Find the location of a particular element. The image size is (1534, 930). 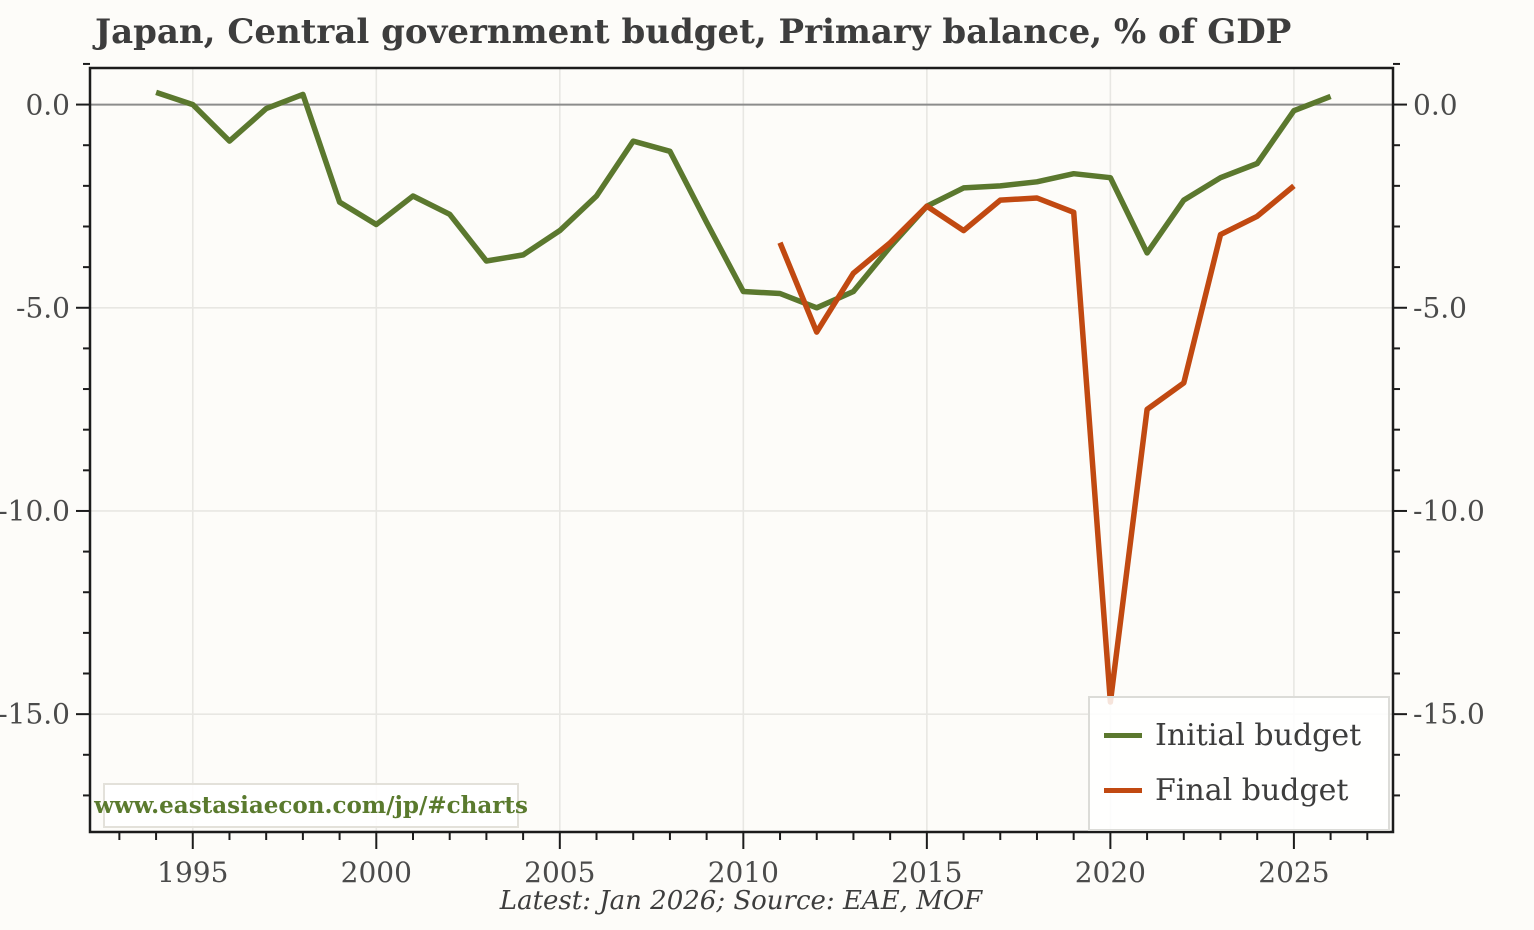

x-tick-label: 2000 is located at coordinates (376, 872).